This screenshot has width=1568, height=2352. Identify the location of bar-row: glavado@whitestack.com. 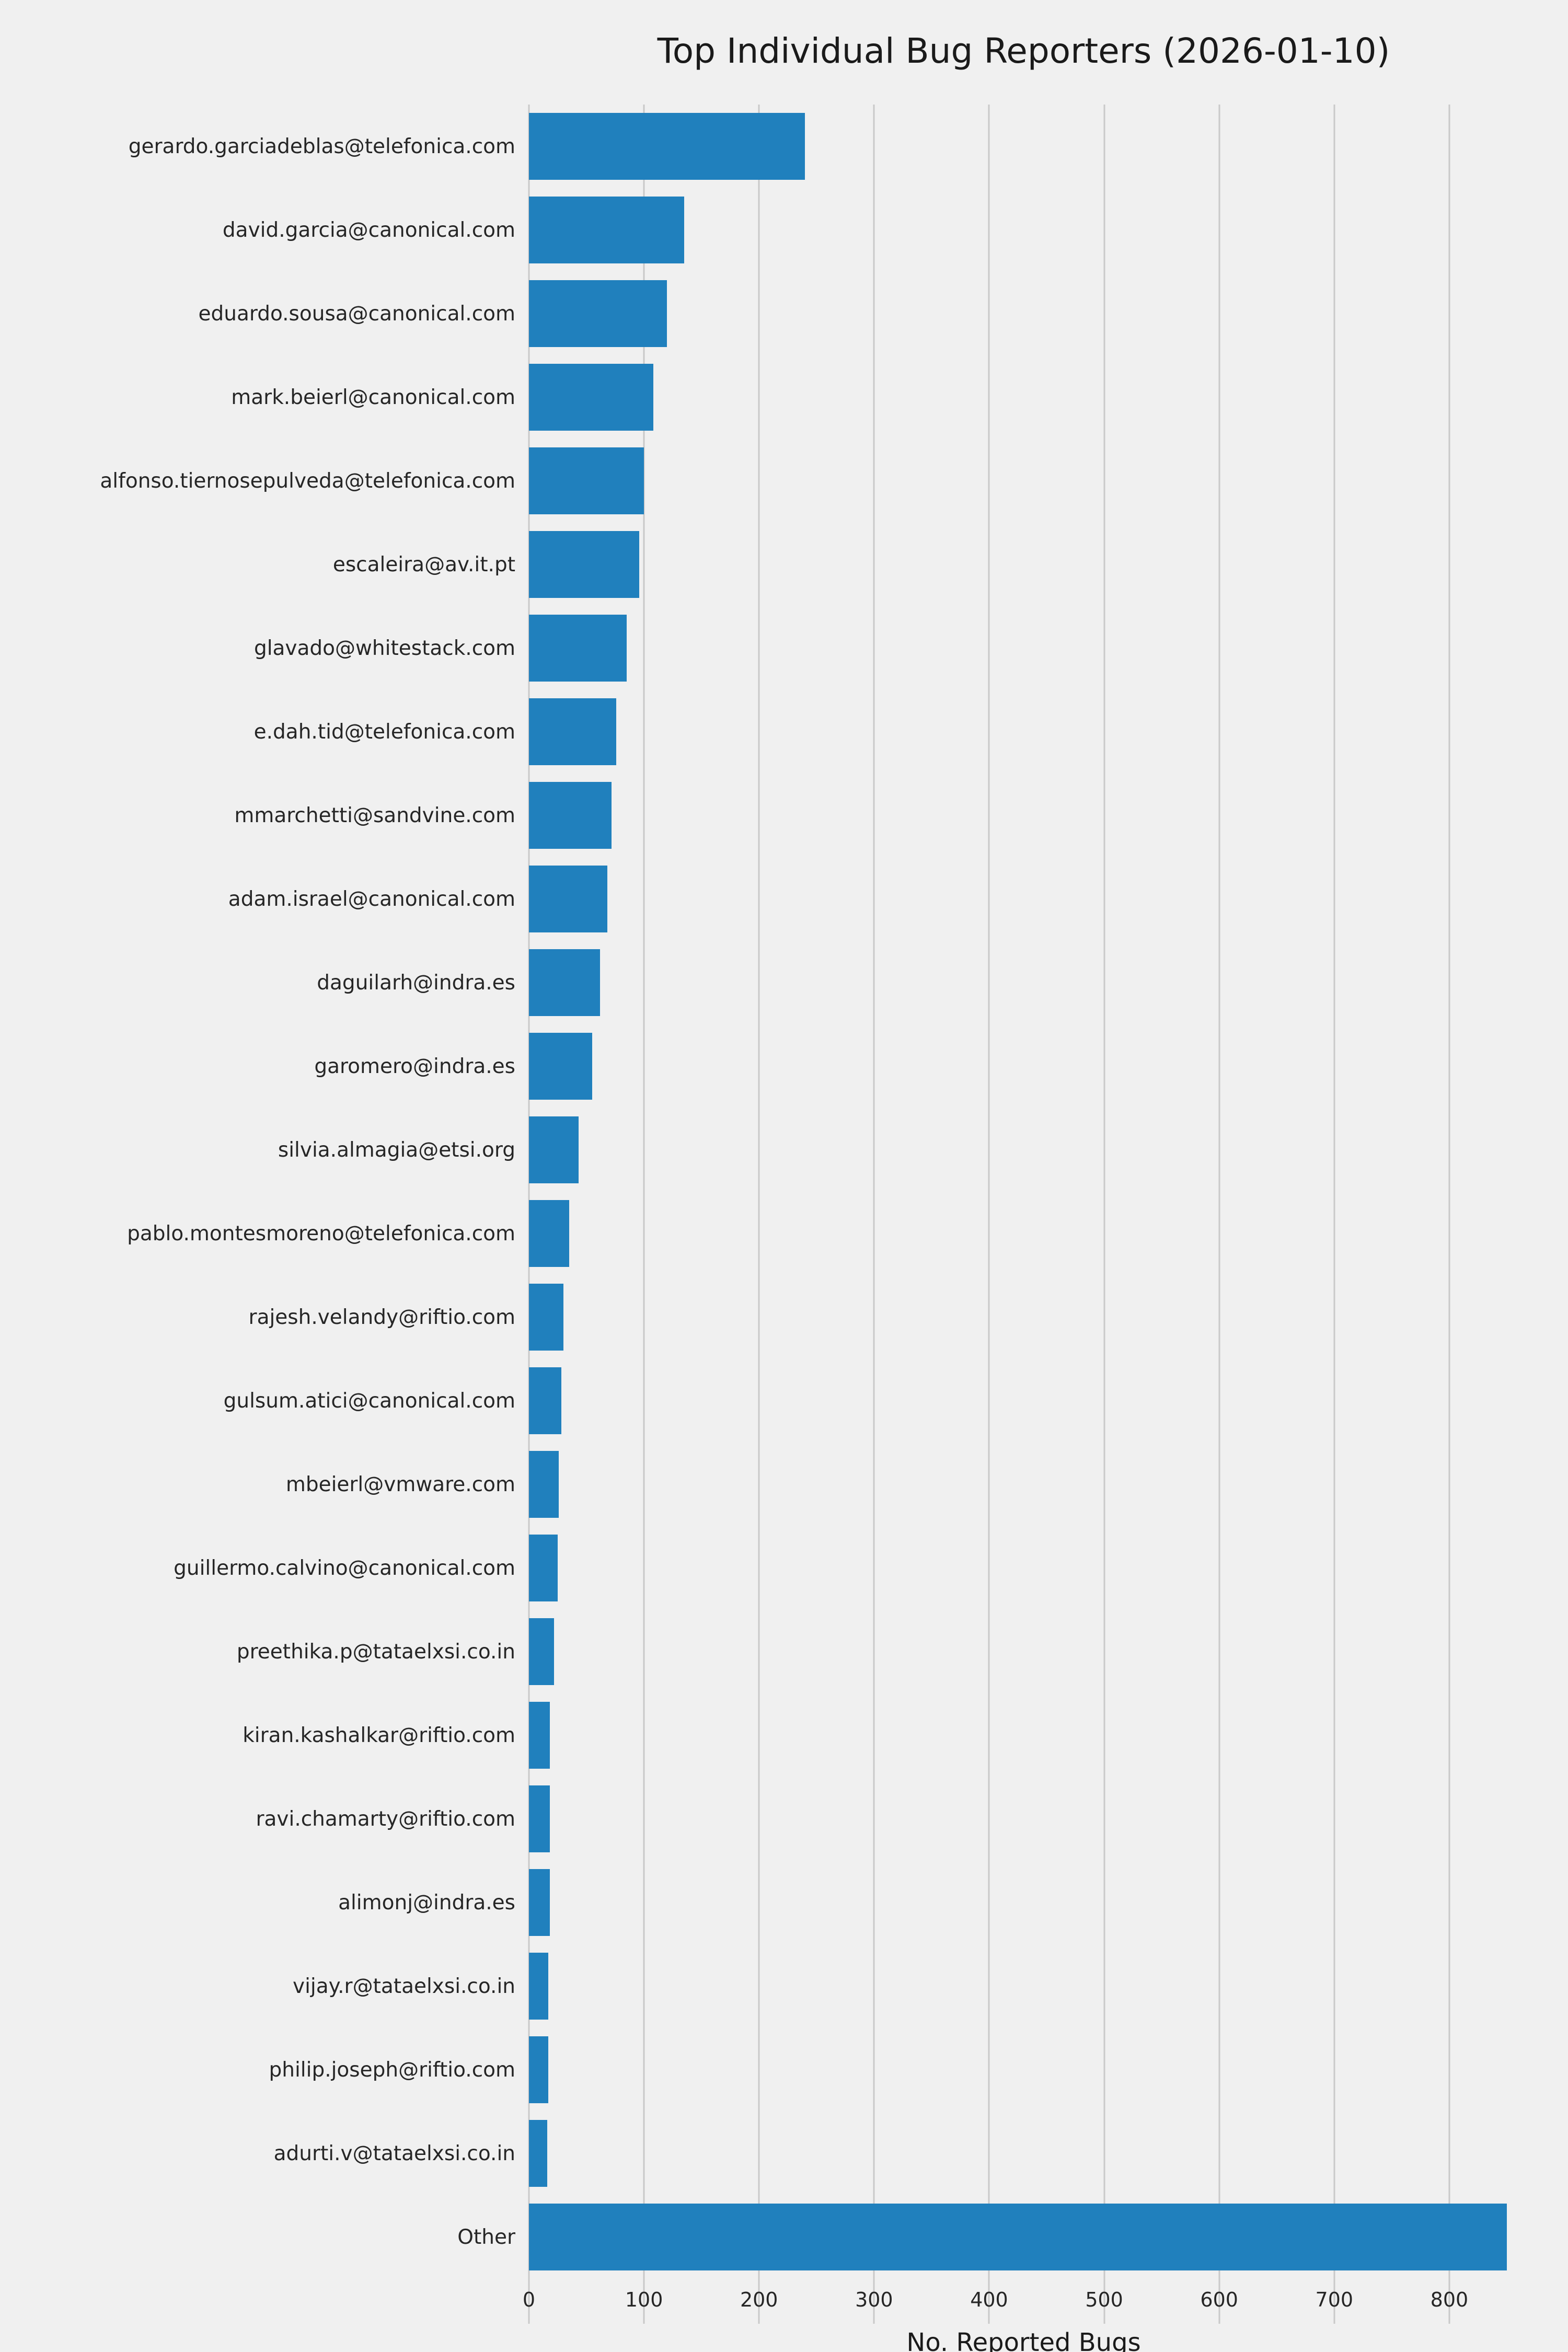
(784, 648).